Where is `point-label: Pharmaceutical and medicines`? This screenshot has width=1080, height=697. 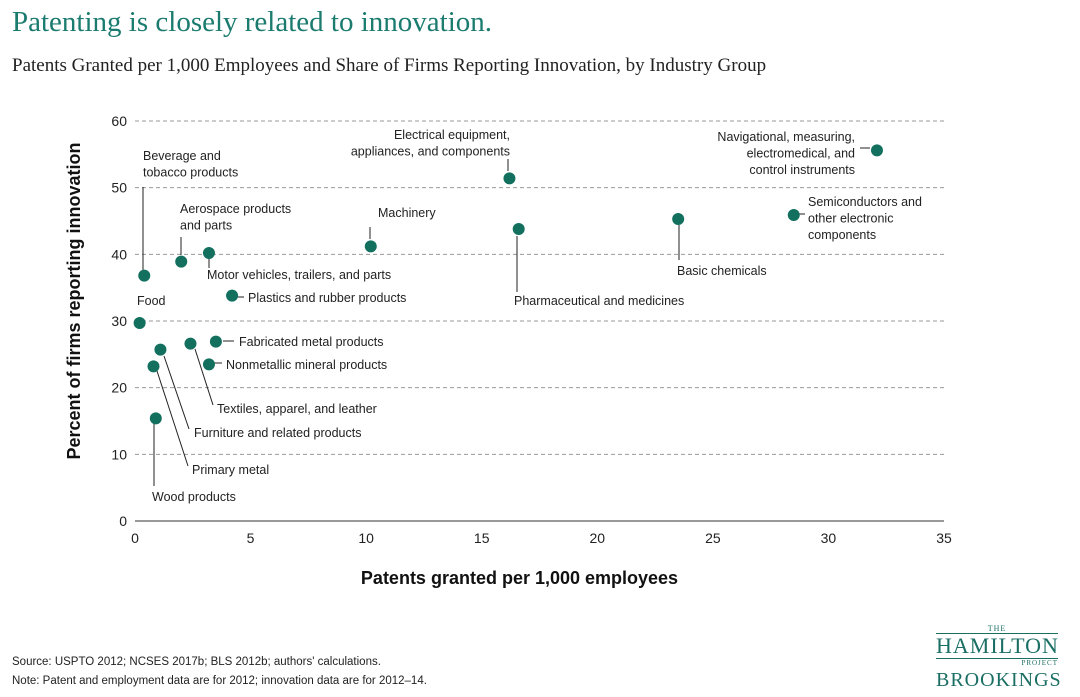 point-label: Pharmaceutical and medicines is located at coordinates (599, 301).